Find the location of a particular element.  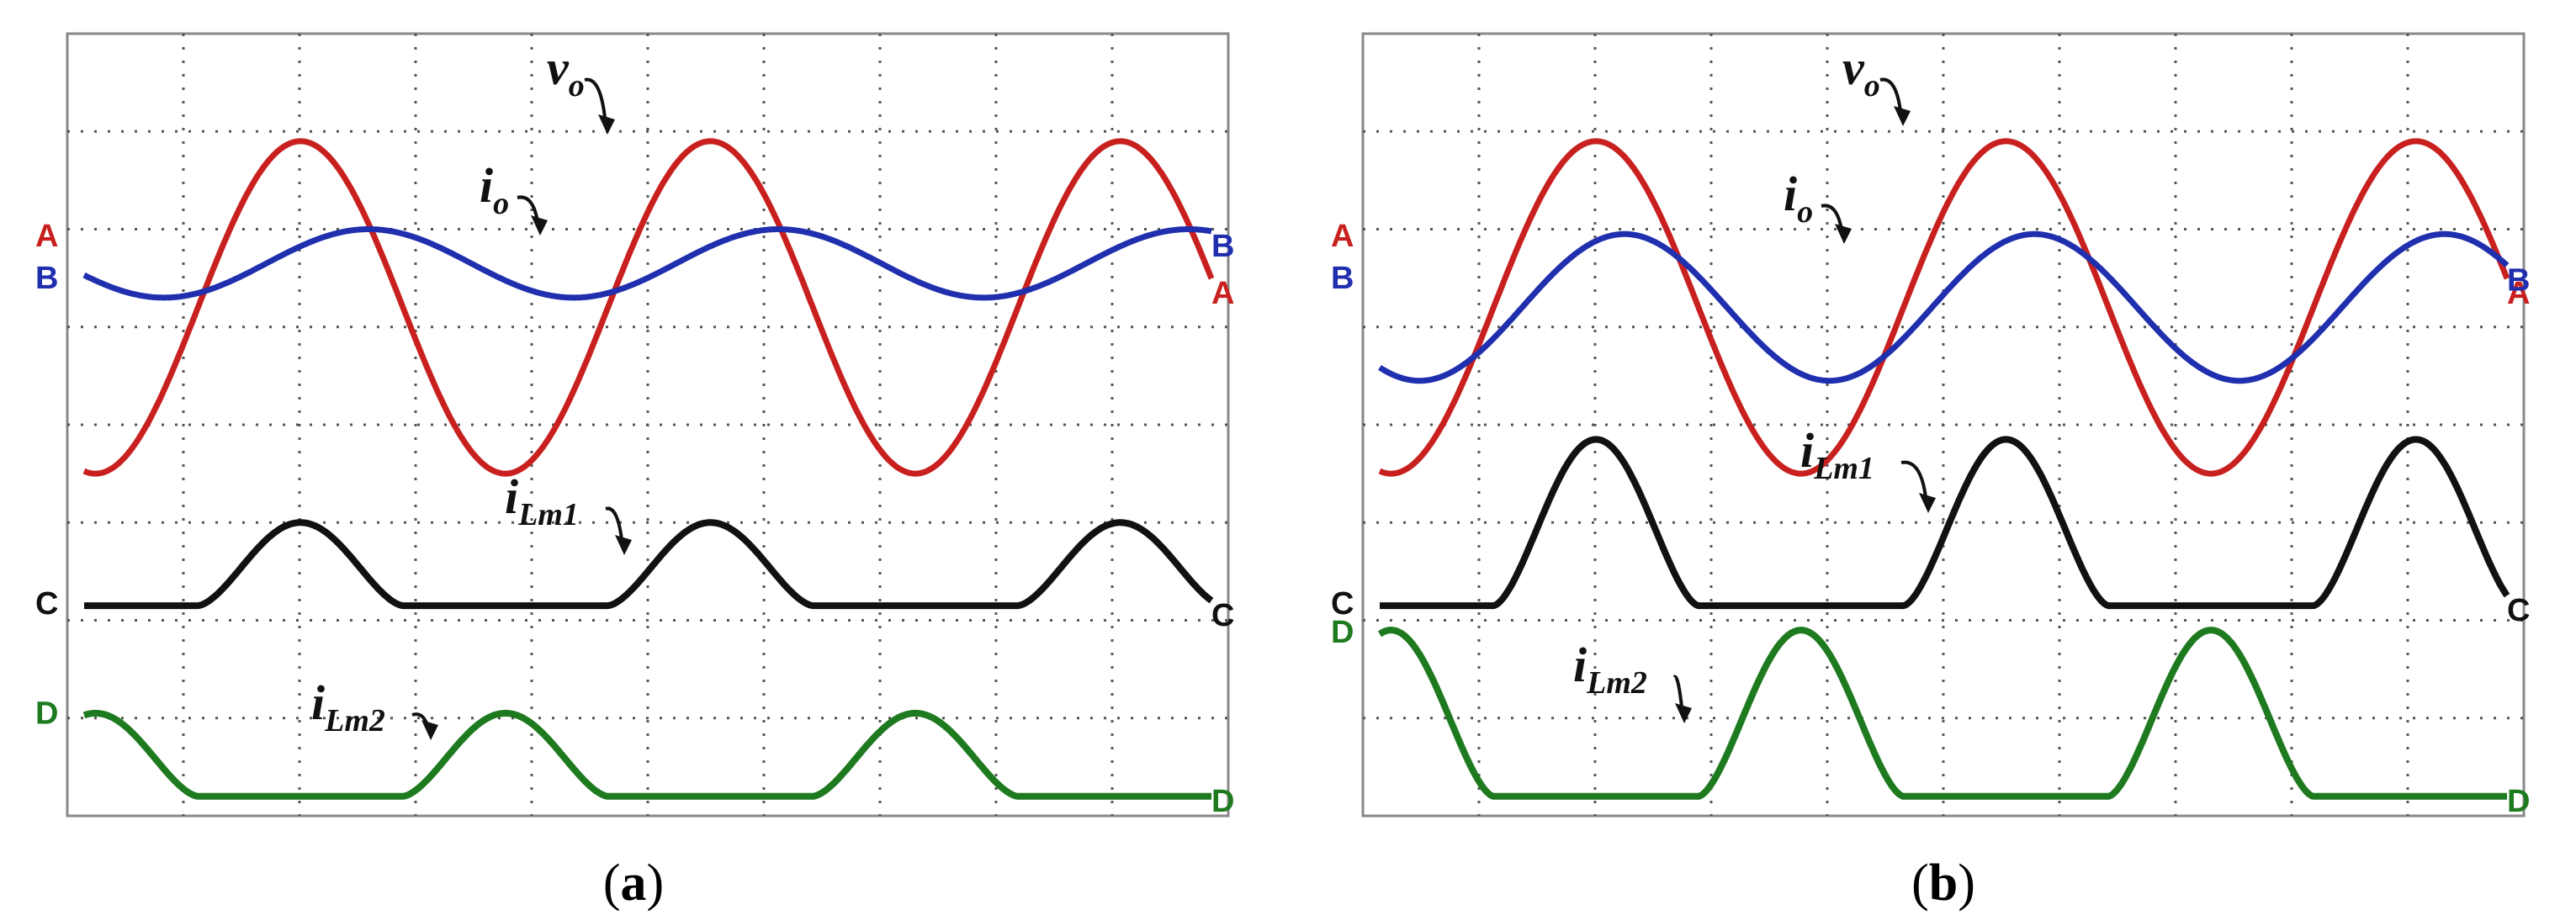

caption-a-letter: a is located at coordinates (634, 884).